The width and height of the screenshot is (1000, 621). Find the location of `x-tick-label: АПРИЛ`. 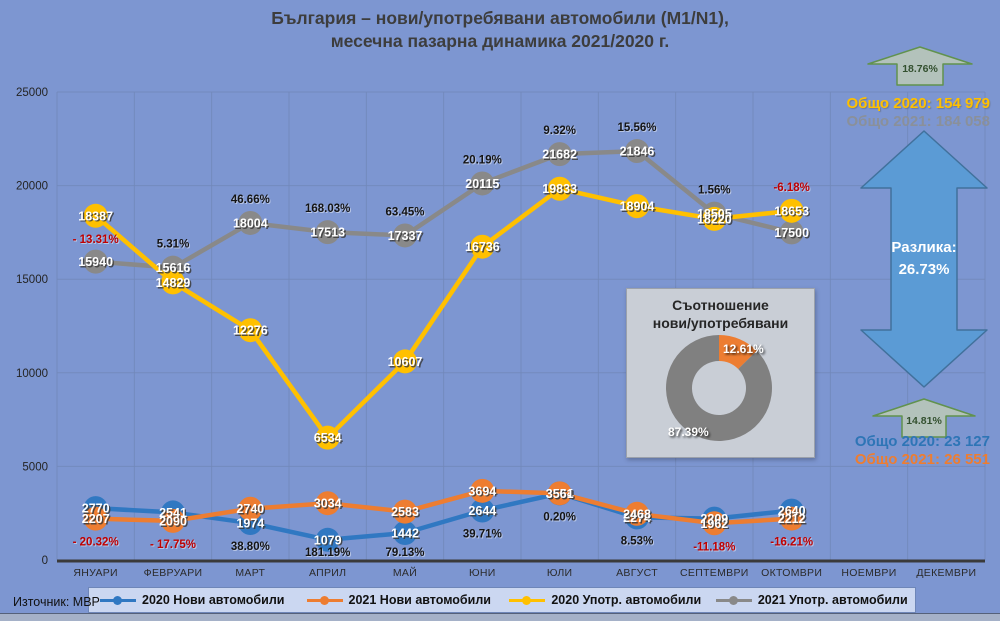

x-tick-label: АПРИЛ is located at coordinates (327, 573).